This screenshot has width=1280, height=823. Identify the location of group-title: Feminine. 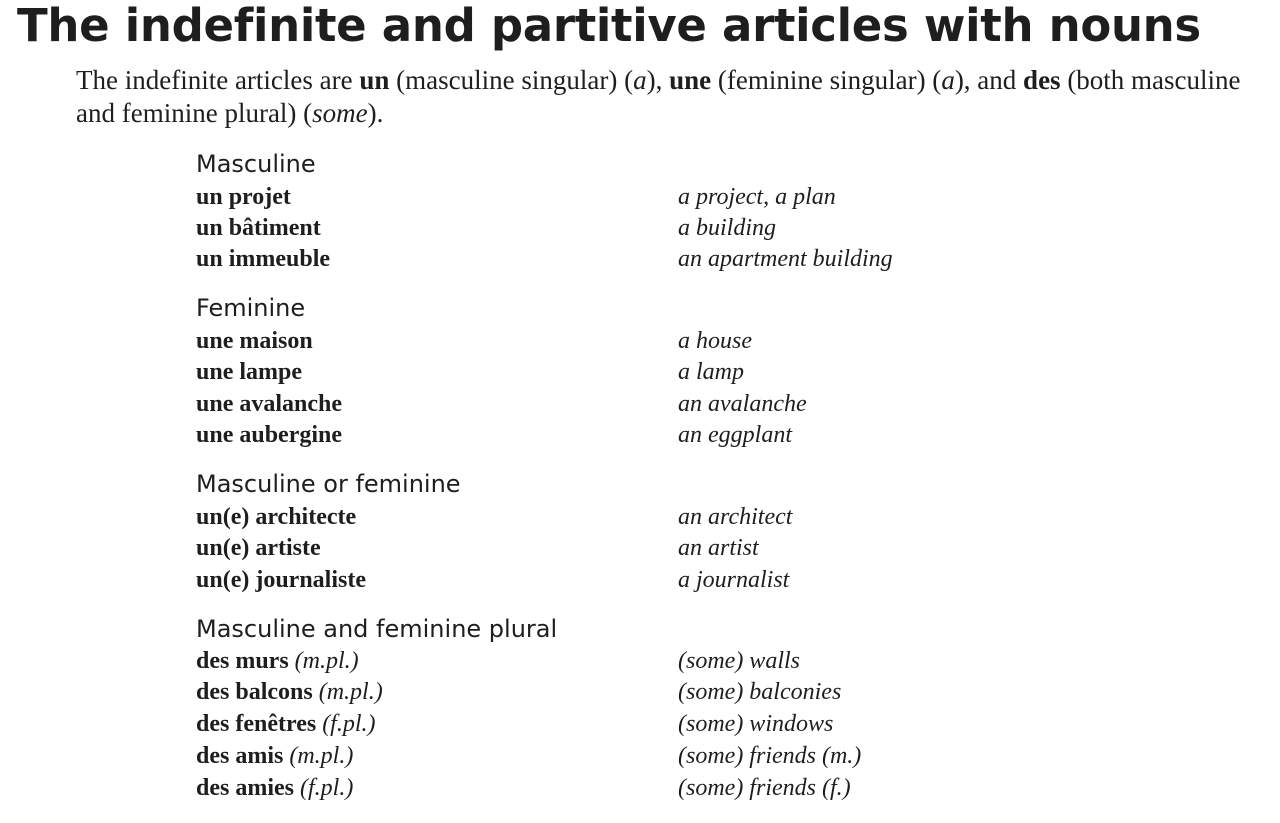
(251, 308).